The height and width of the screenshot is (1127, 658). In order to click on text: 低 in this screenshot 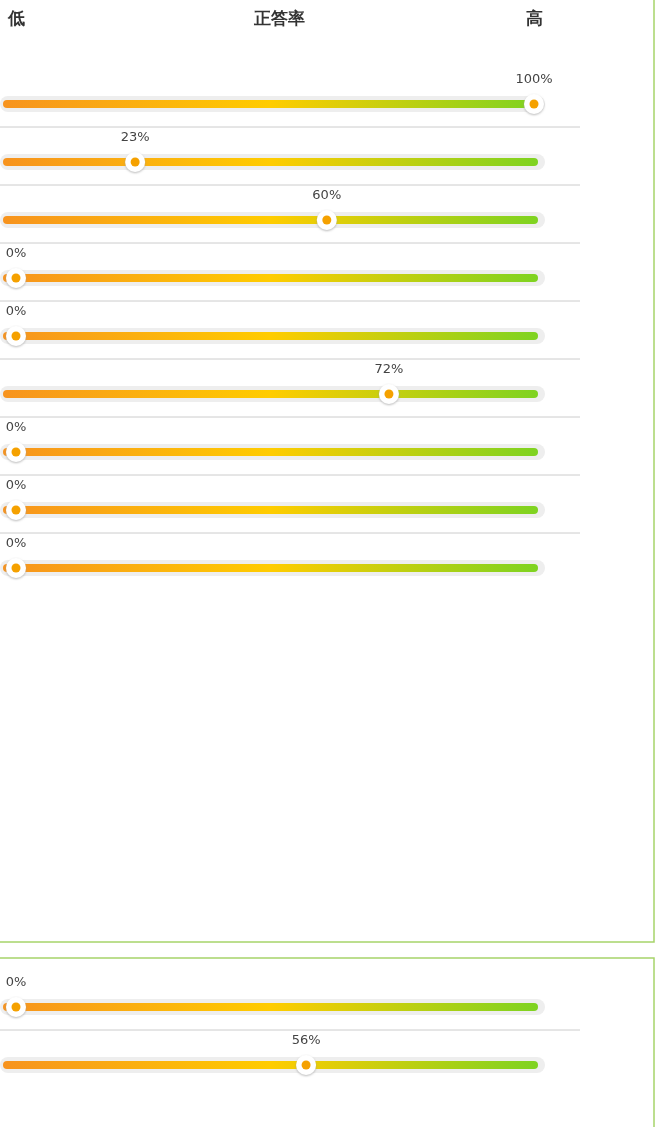, I will do `click(15, 18)`.